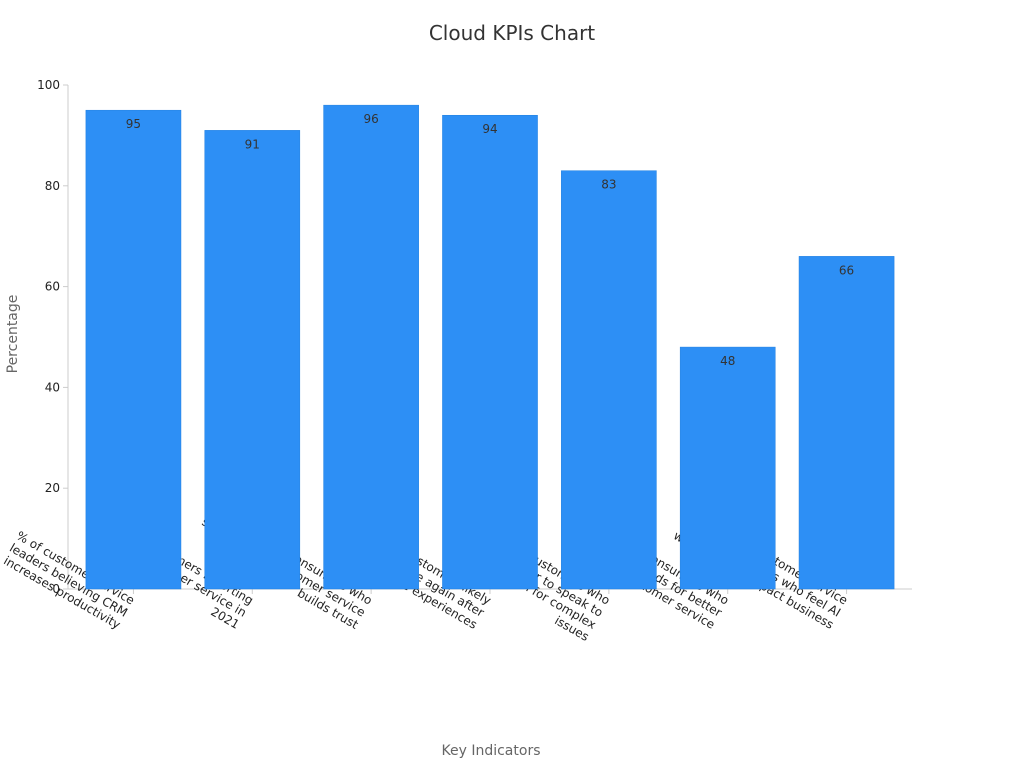 The width and height of the screenshot is (1024, 768). I want to click on y-tick-label: 80, so click(52, 186).